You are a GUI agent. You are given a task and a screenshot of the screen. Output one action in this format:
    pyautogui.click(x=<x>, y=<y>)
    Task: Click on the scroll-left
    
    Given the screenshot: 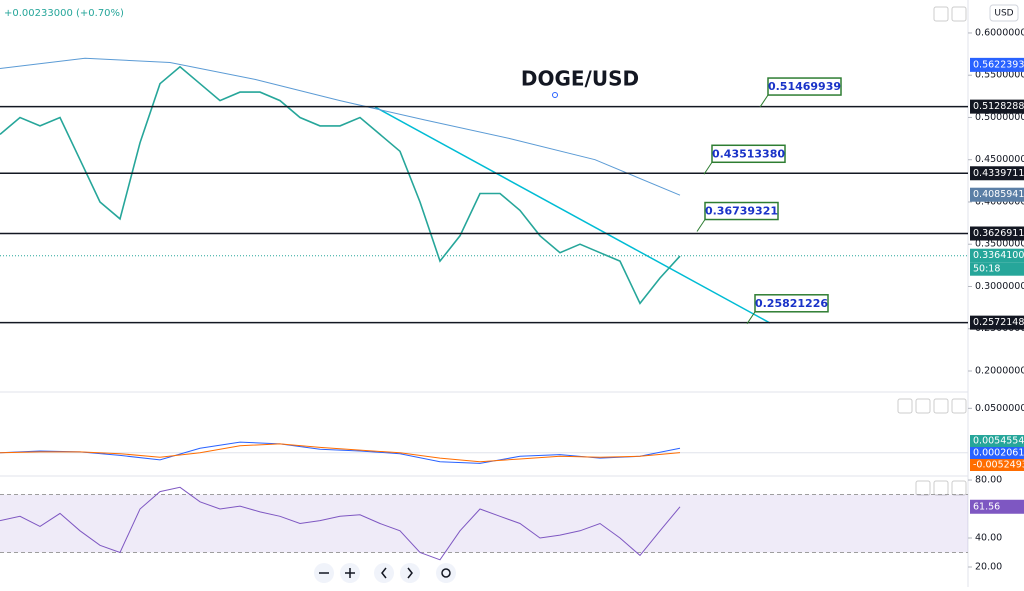 What is the action you would take?
    pyautogui.click(x=384, y=573)
    